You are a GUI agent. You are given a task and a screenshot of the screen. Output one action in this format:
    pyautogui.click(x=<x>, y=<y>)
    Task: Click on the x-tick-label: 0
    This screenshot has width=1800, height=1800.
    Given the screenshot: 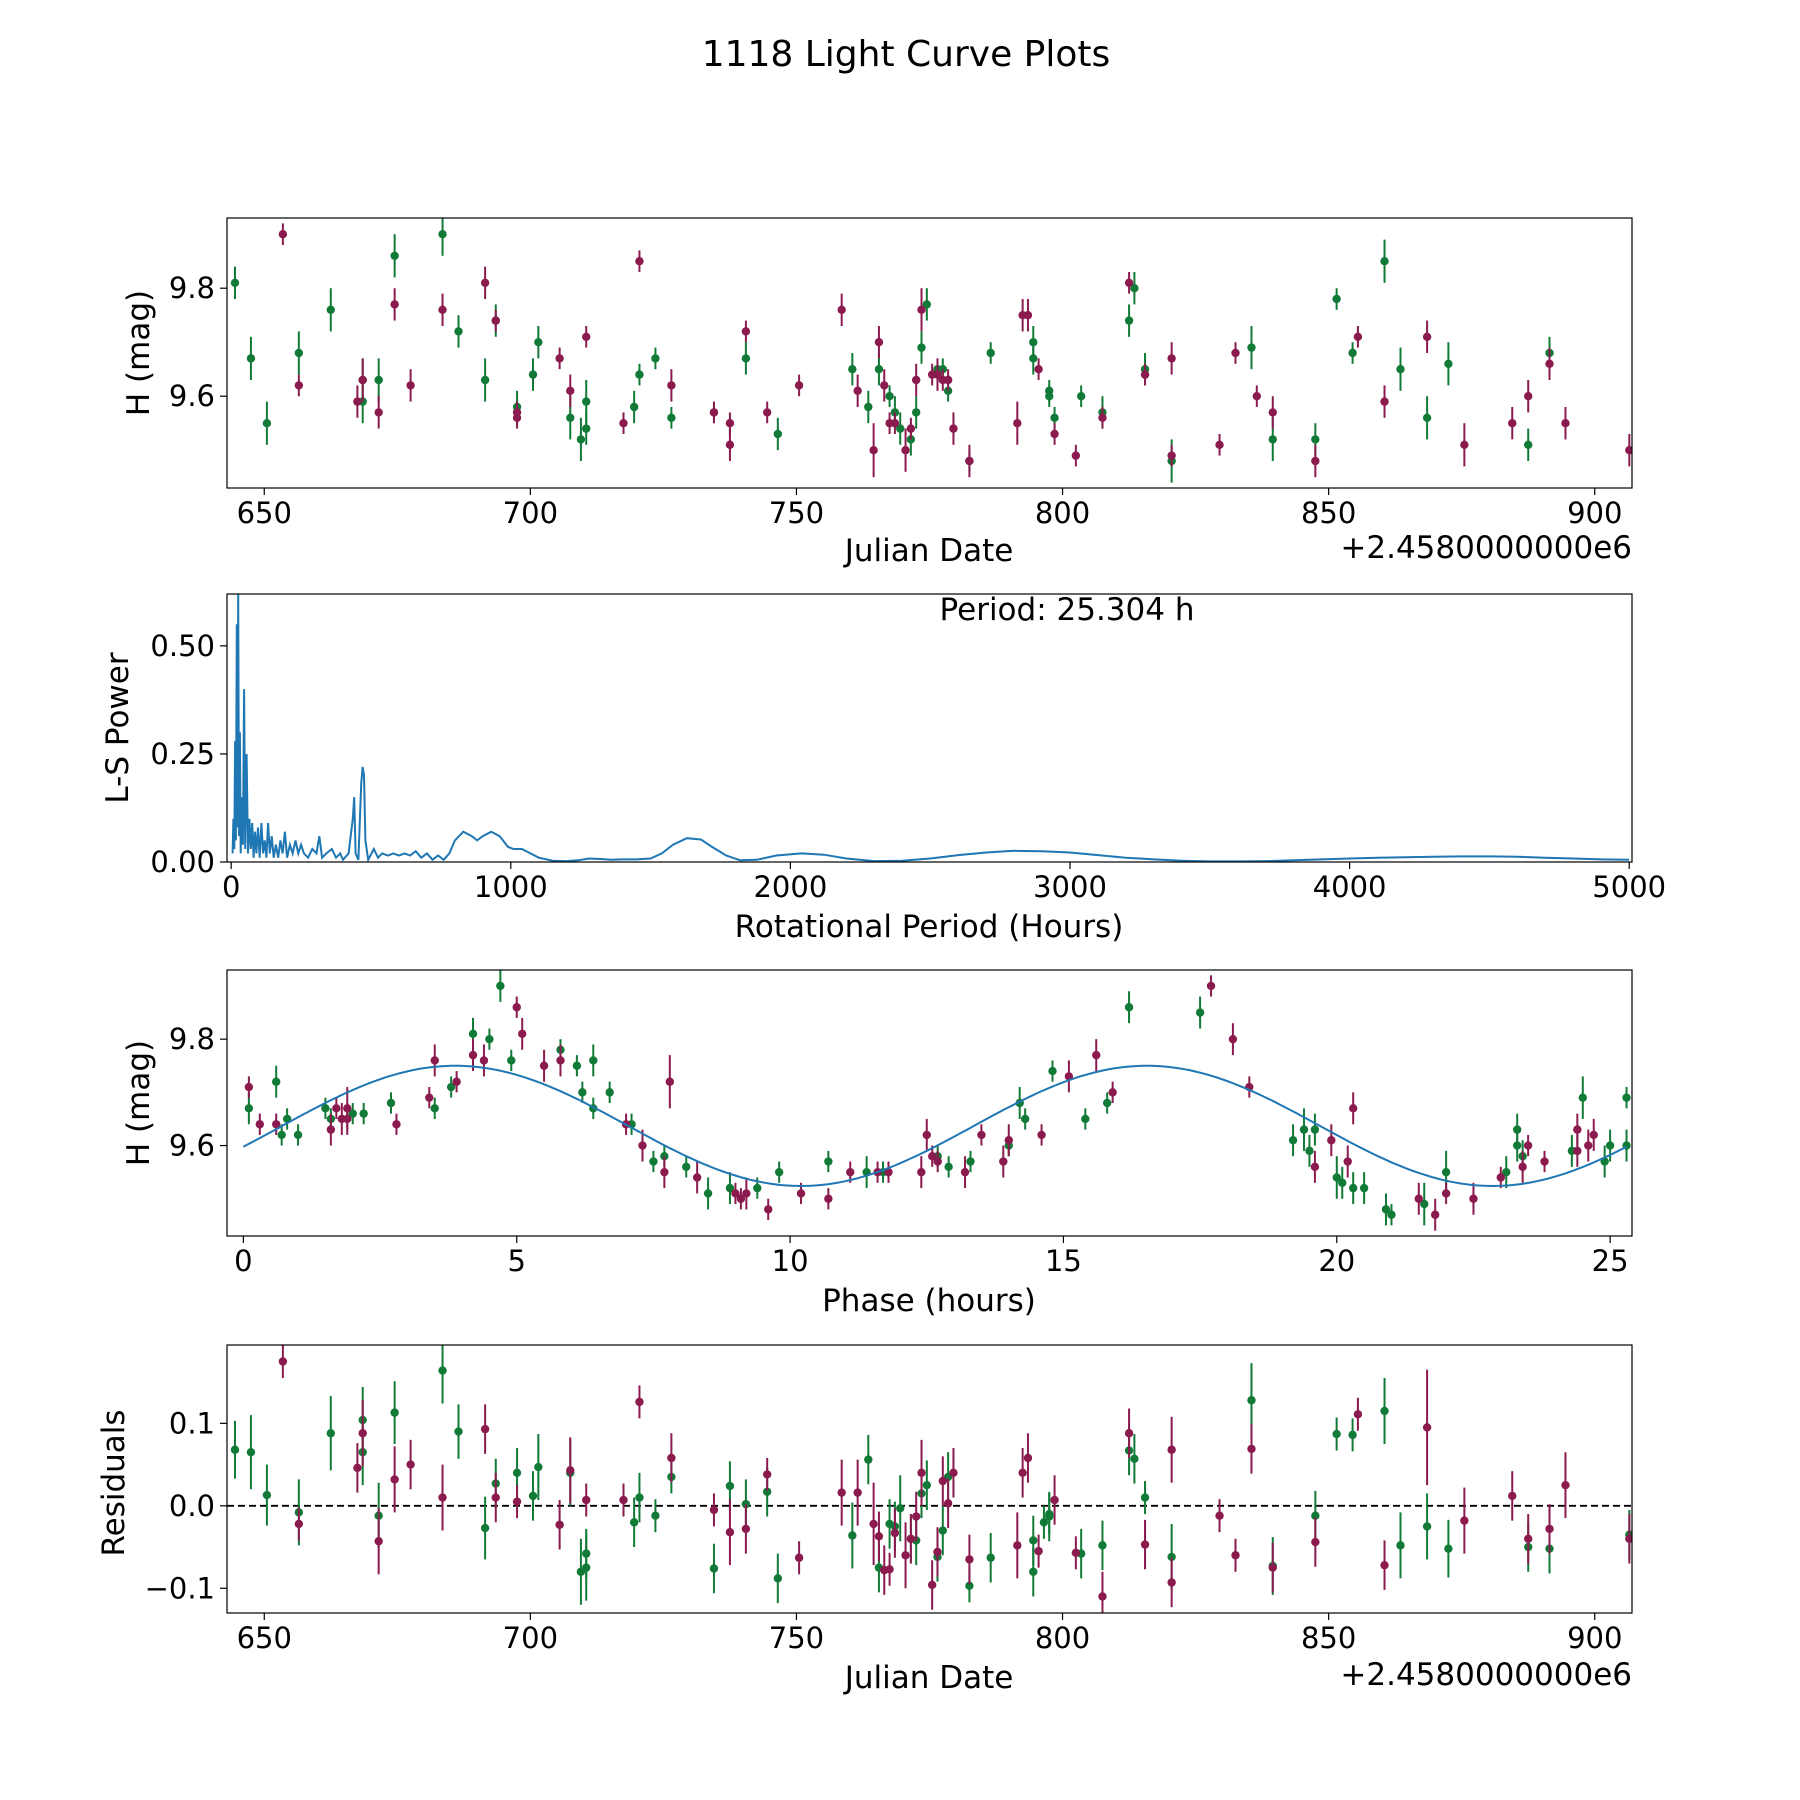 What is the action you would take?
    pyautogui.click(x=231, y=887)
    